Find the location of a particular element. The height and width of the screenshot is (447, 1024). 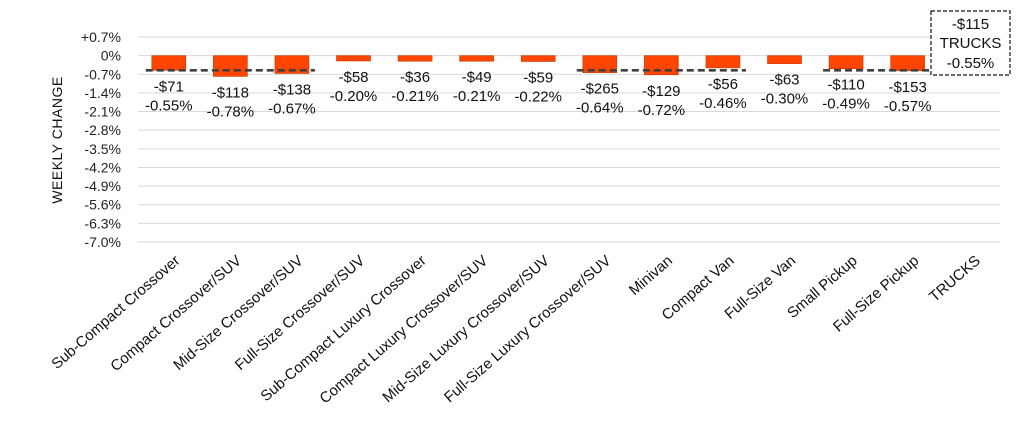

percent-label: -0.30% is located at coordinates (785, 99).